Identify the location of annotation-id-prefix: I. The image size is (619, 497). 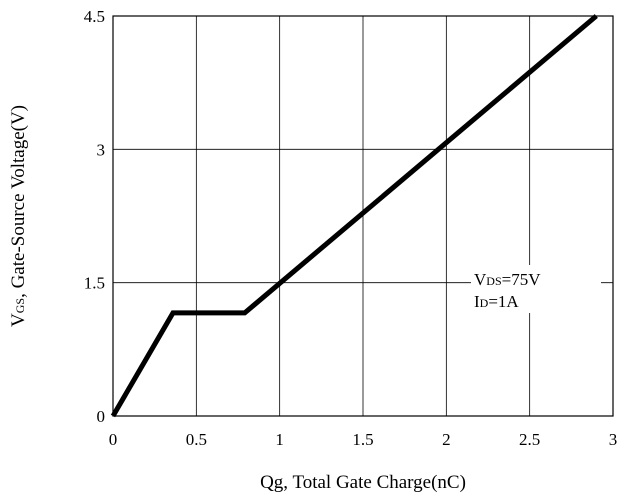
(477, 301).